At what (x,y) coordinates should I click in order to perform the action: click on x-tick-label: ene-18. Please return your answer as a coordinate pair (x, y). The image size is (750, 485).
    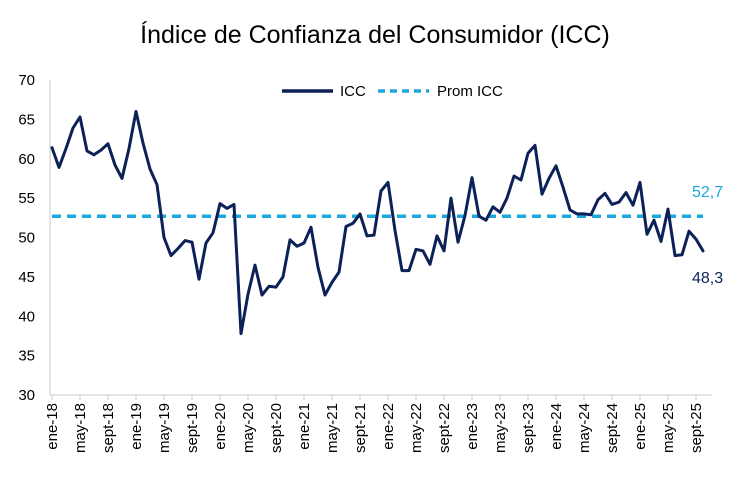
    Looking at the image, I should click on (52, 426).